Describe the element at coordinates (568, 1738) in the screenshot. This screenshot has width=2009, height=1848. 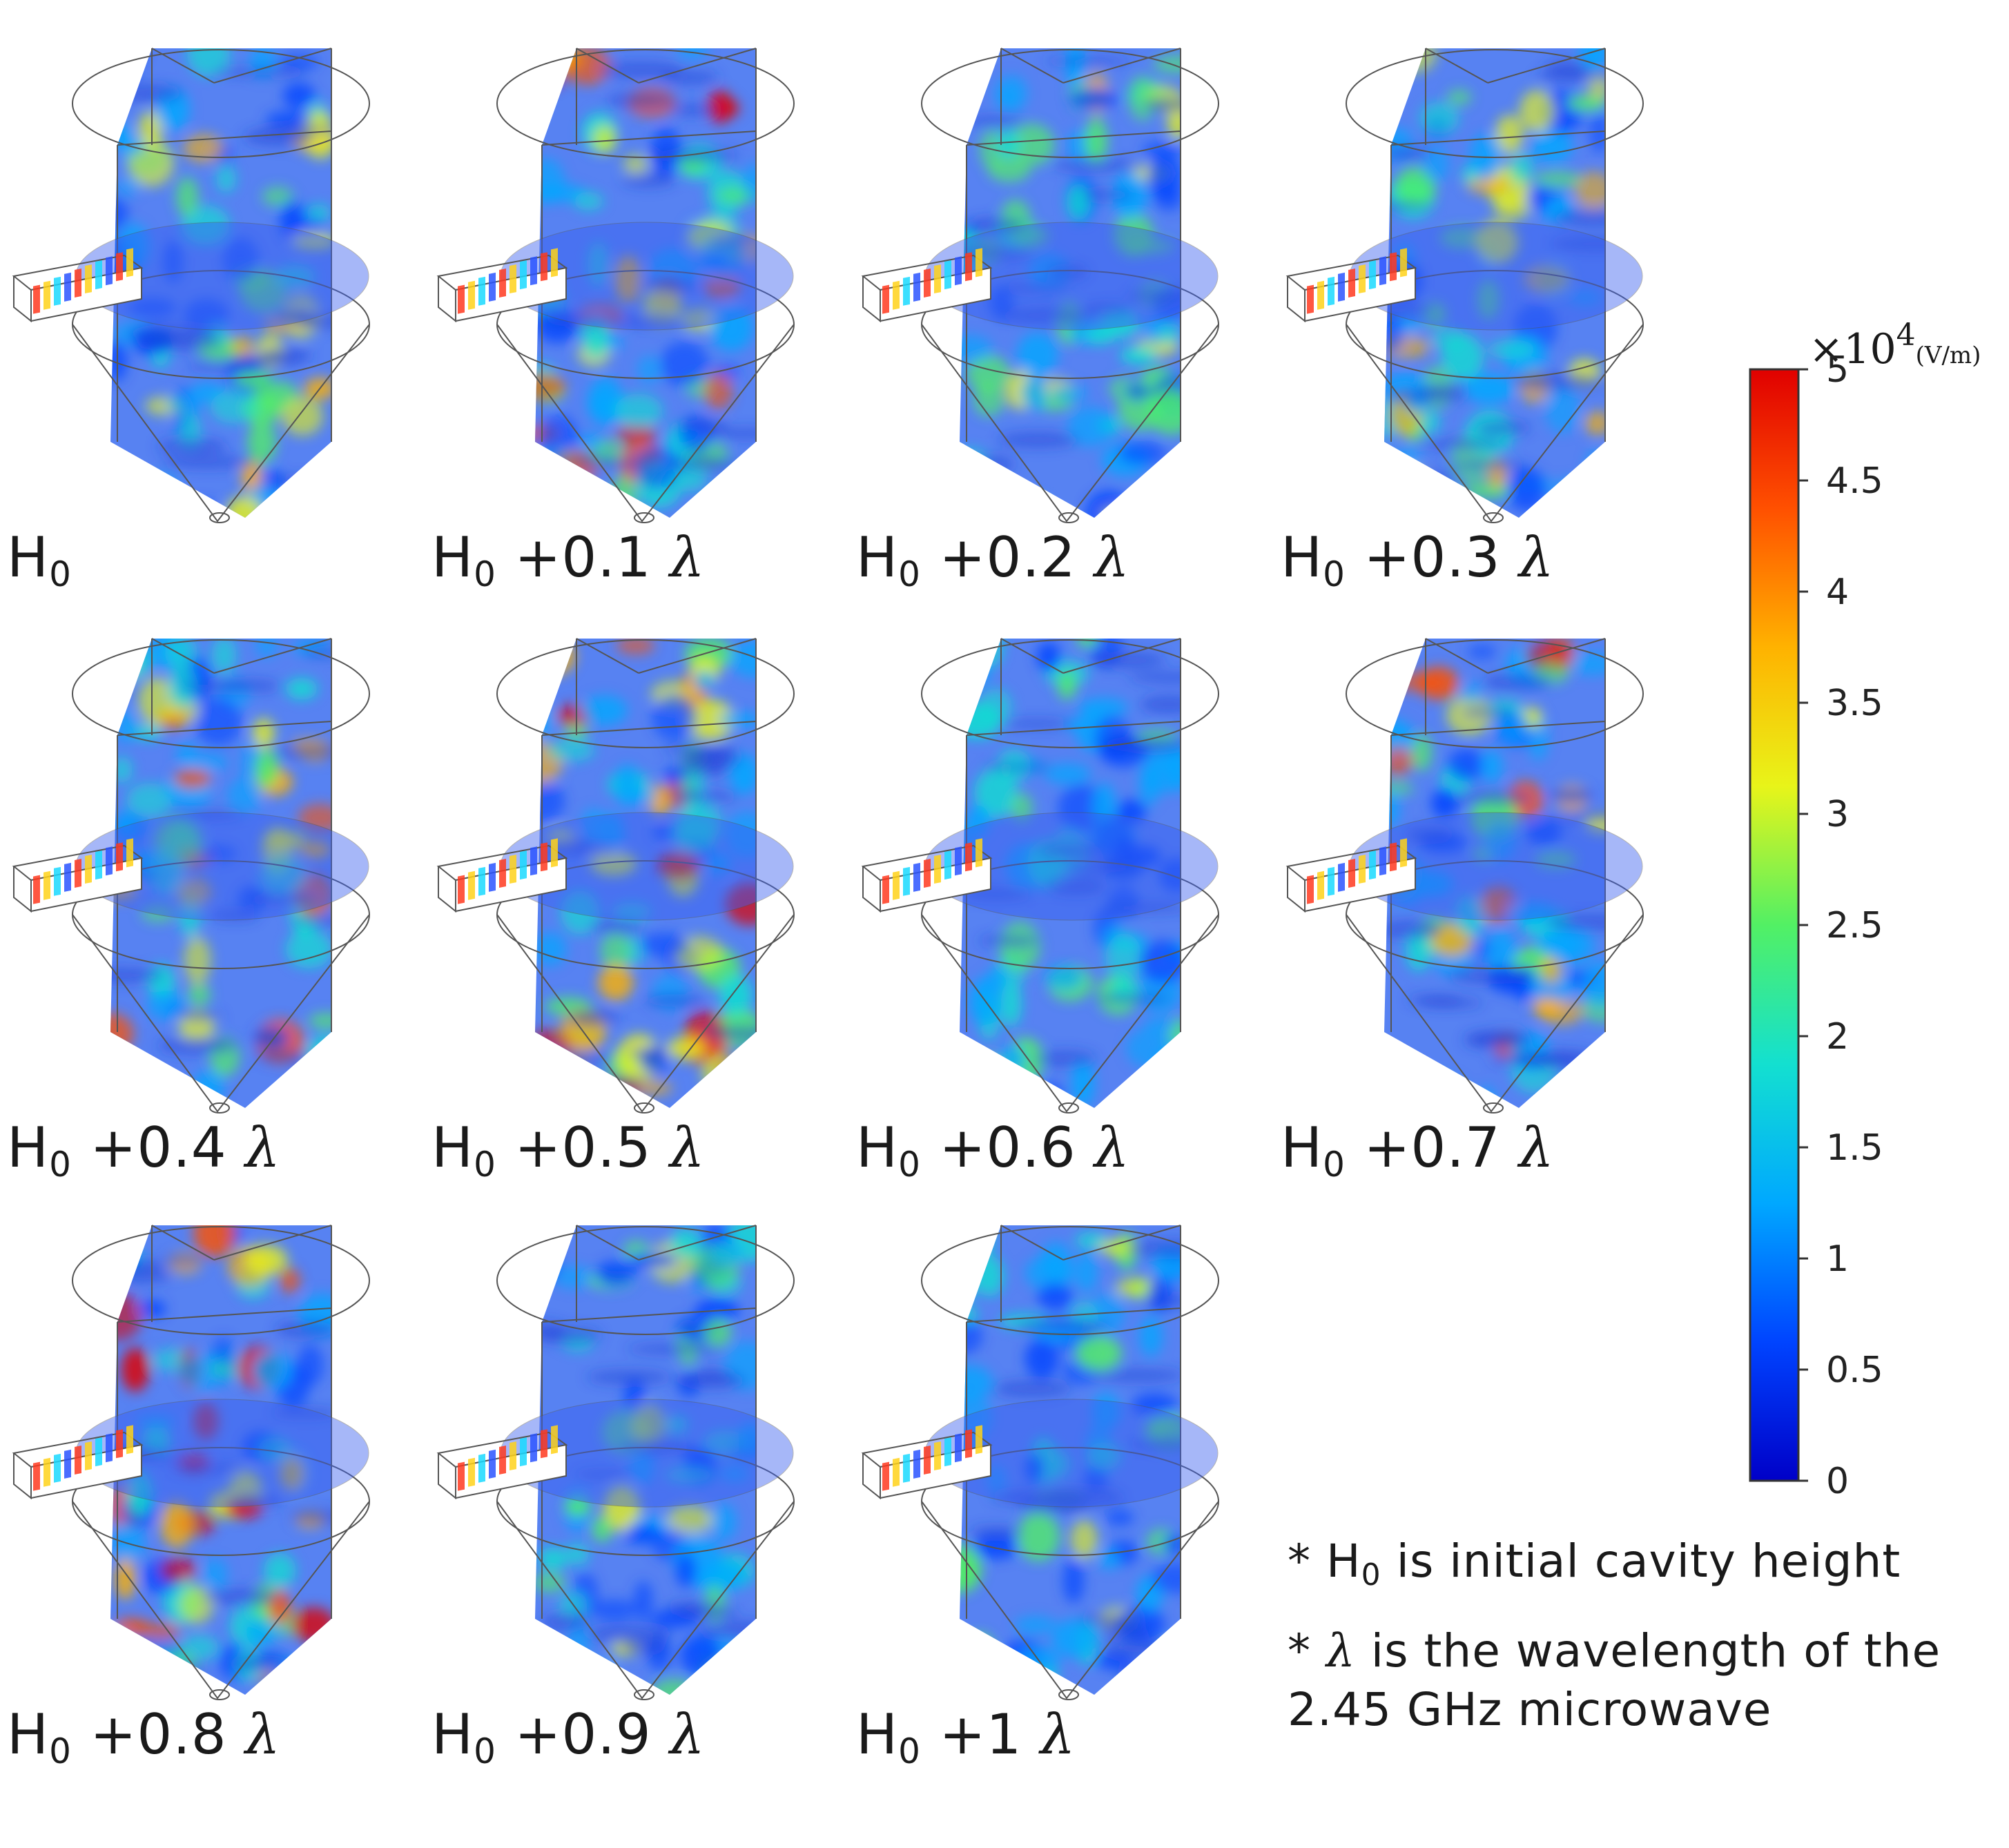
I see `panel-caption: H0 +0.9 λ` at that location.